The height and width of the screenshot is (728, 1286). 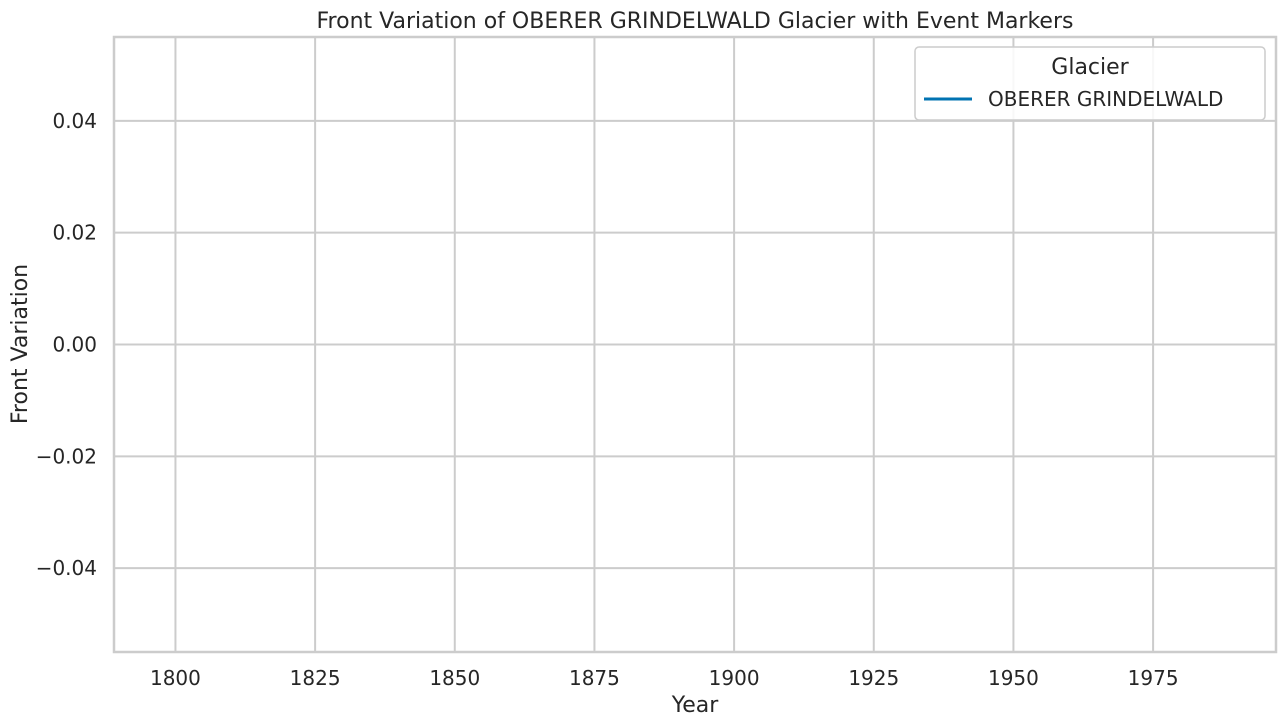 What do you see at coordinates (873, 678) in the screenshot?
I see `x-tick-label: 1925` at bounding box center [873, 678].